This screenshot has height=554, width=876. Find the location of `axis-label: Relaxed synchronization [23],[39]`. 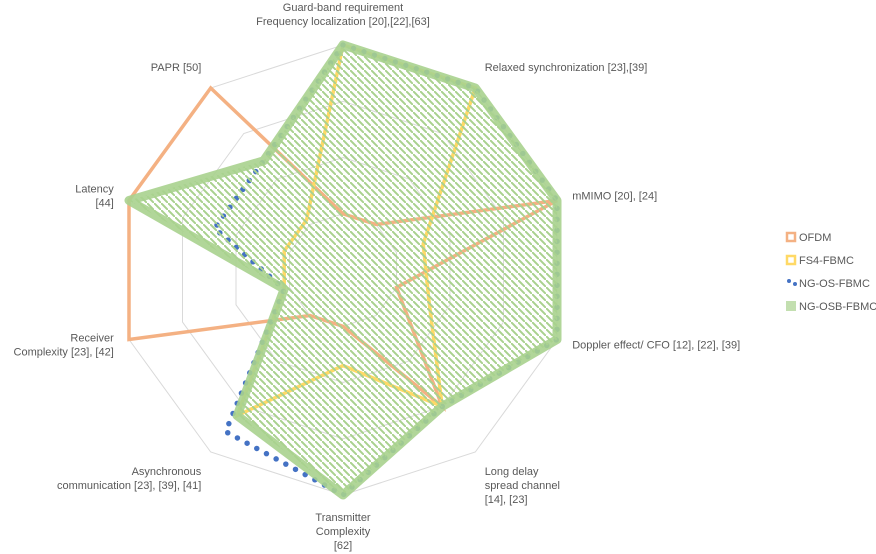

axis-label: Relaxed synchronization [23],[39] is located at coordinates (566, 68).